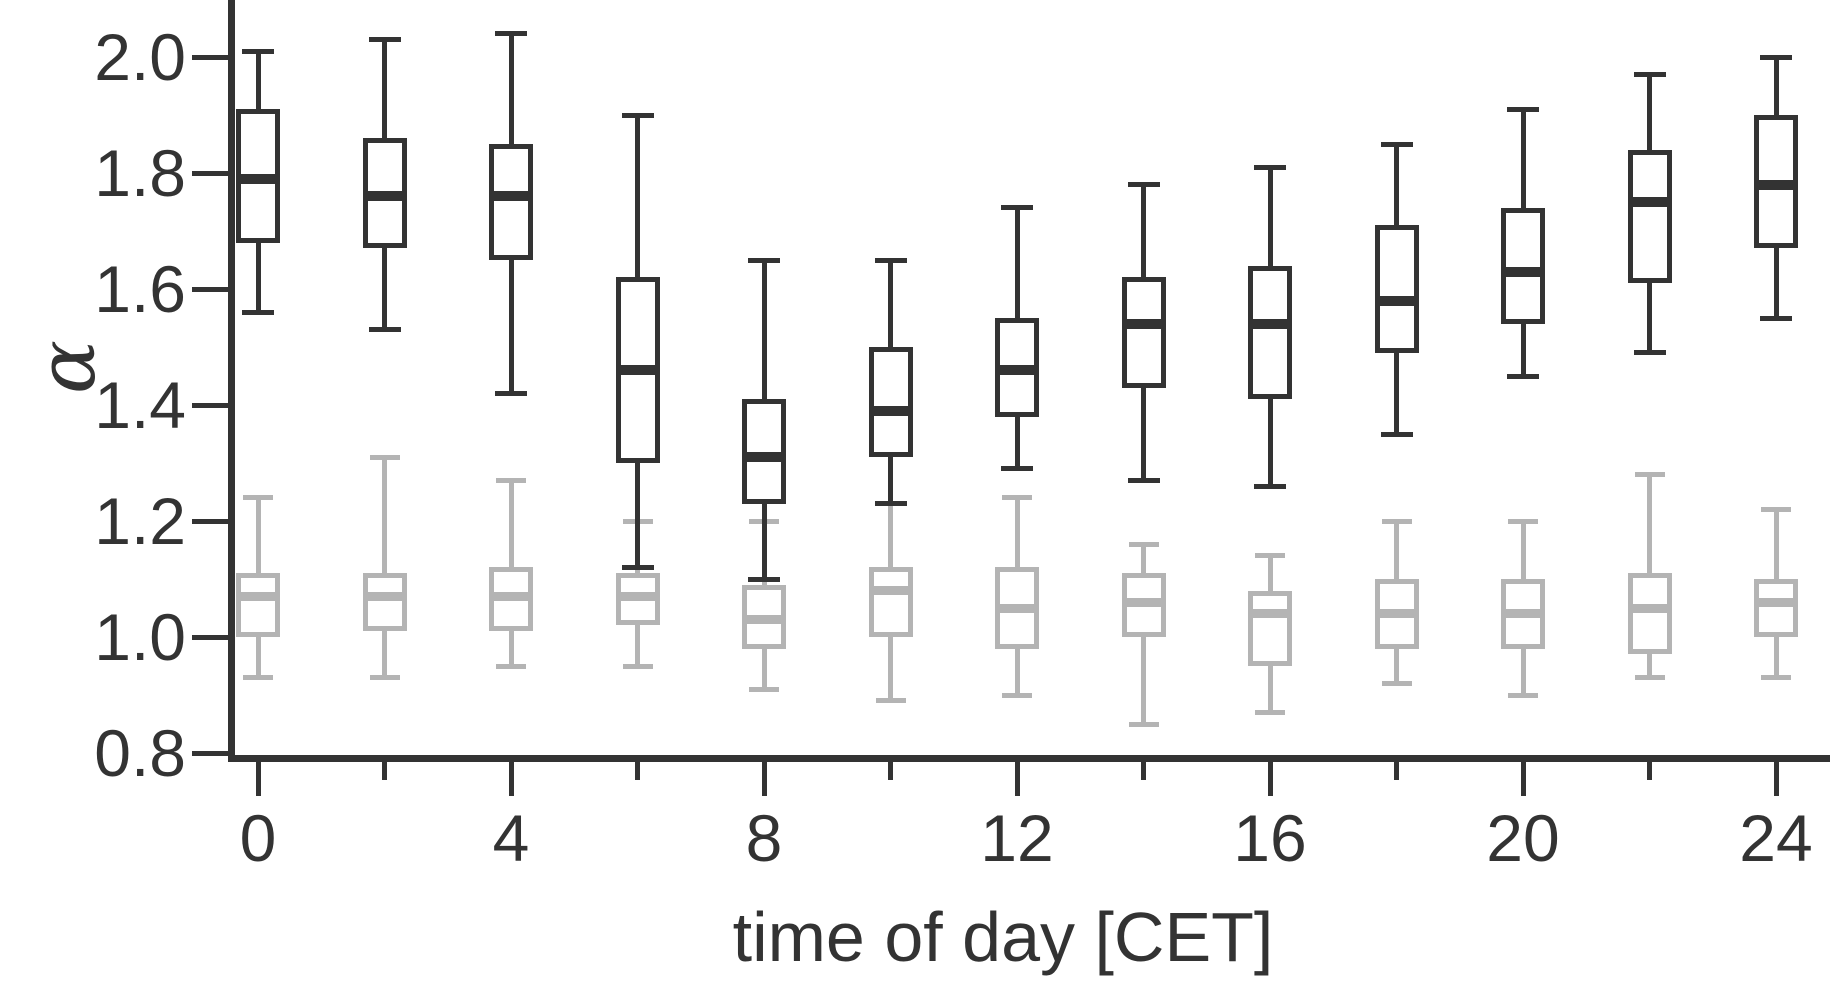 Image resolution: width=1830 pixels, height=994 pixels. What do you see at coordinates (1523, 671) in the screenshot?
I see `whisker-lower-light-gray-series-h20` at bounding box center [1523, 671].